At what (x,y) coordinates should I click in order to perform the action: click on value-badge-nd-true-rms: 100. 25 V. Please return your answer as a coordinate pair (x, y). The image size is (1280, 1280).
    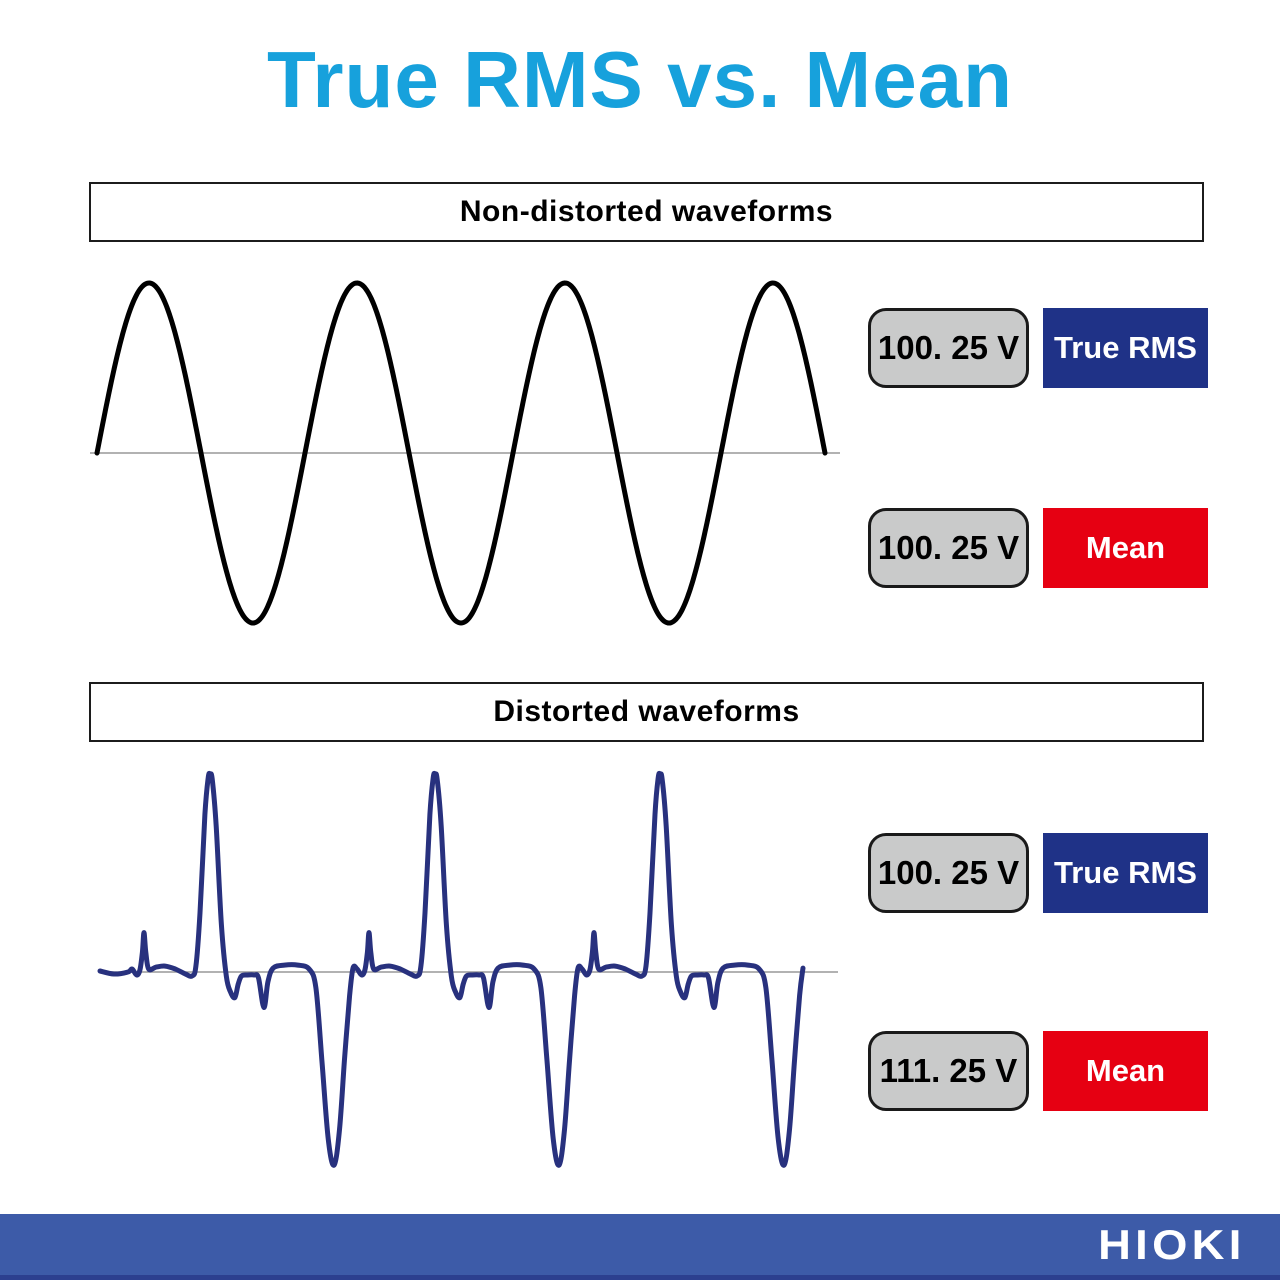
    Looking at the image, I should click on (948, 348).